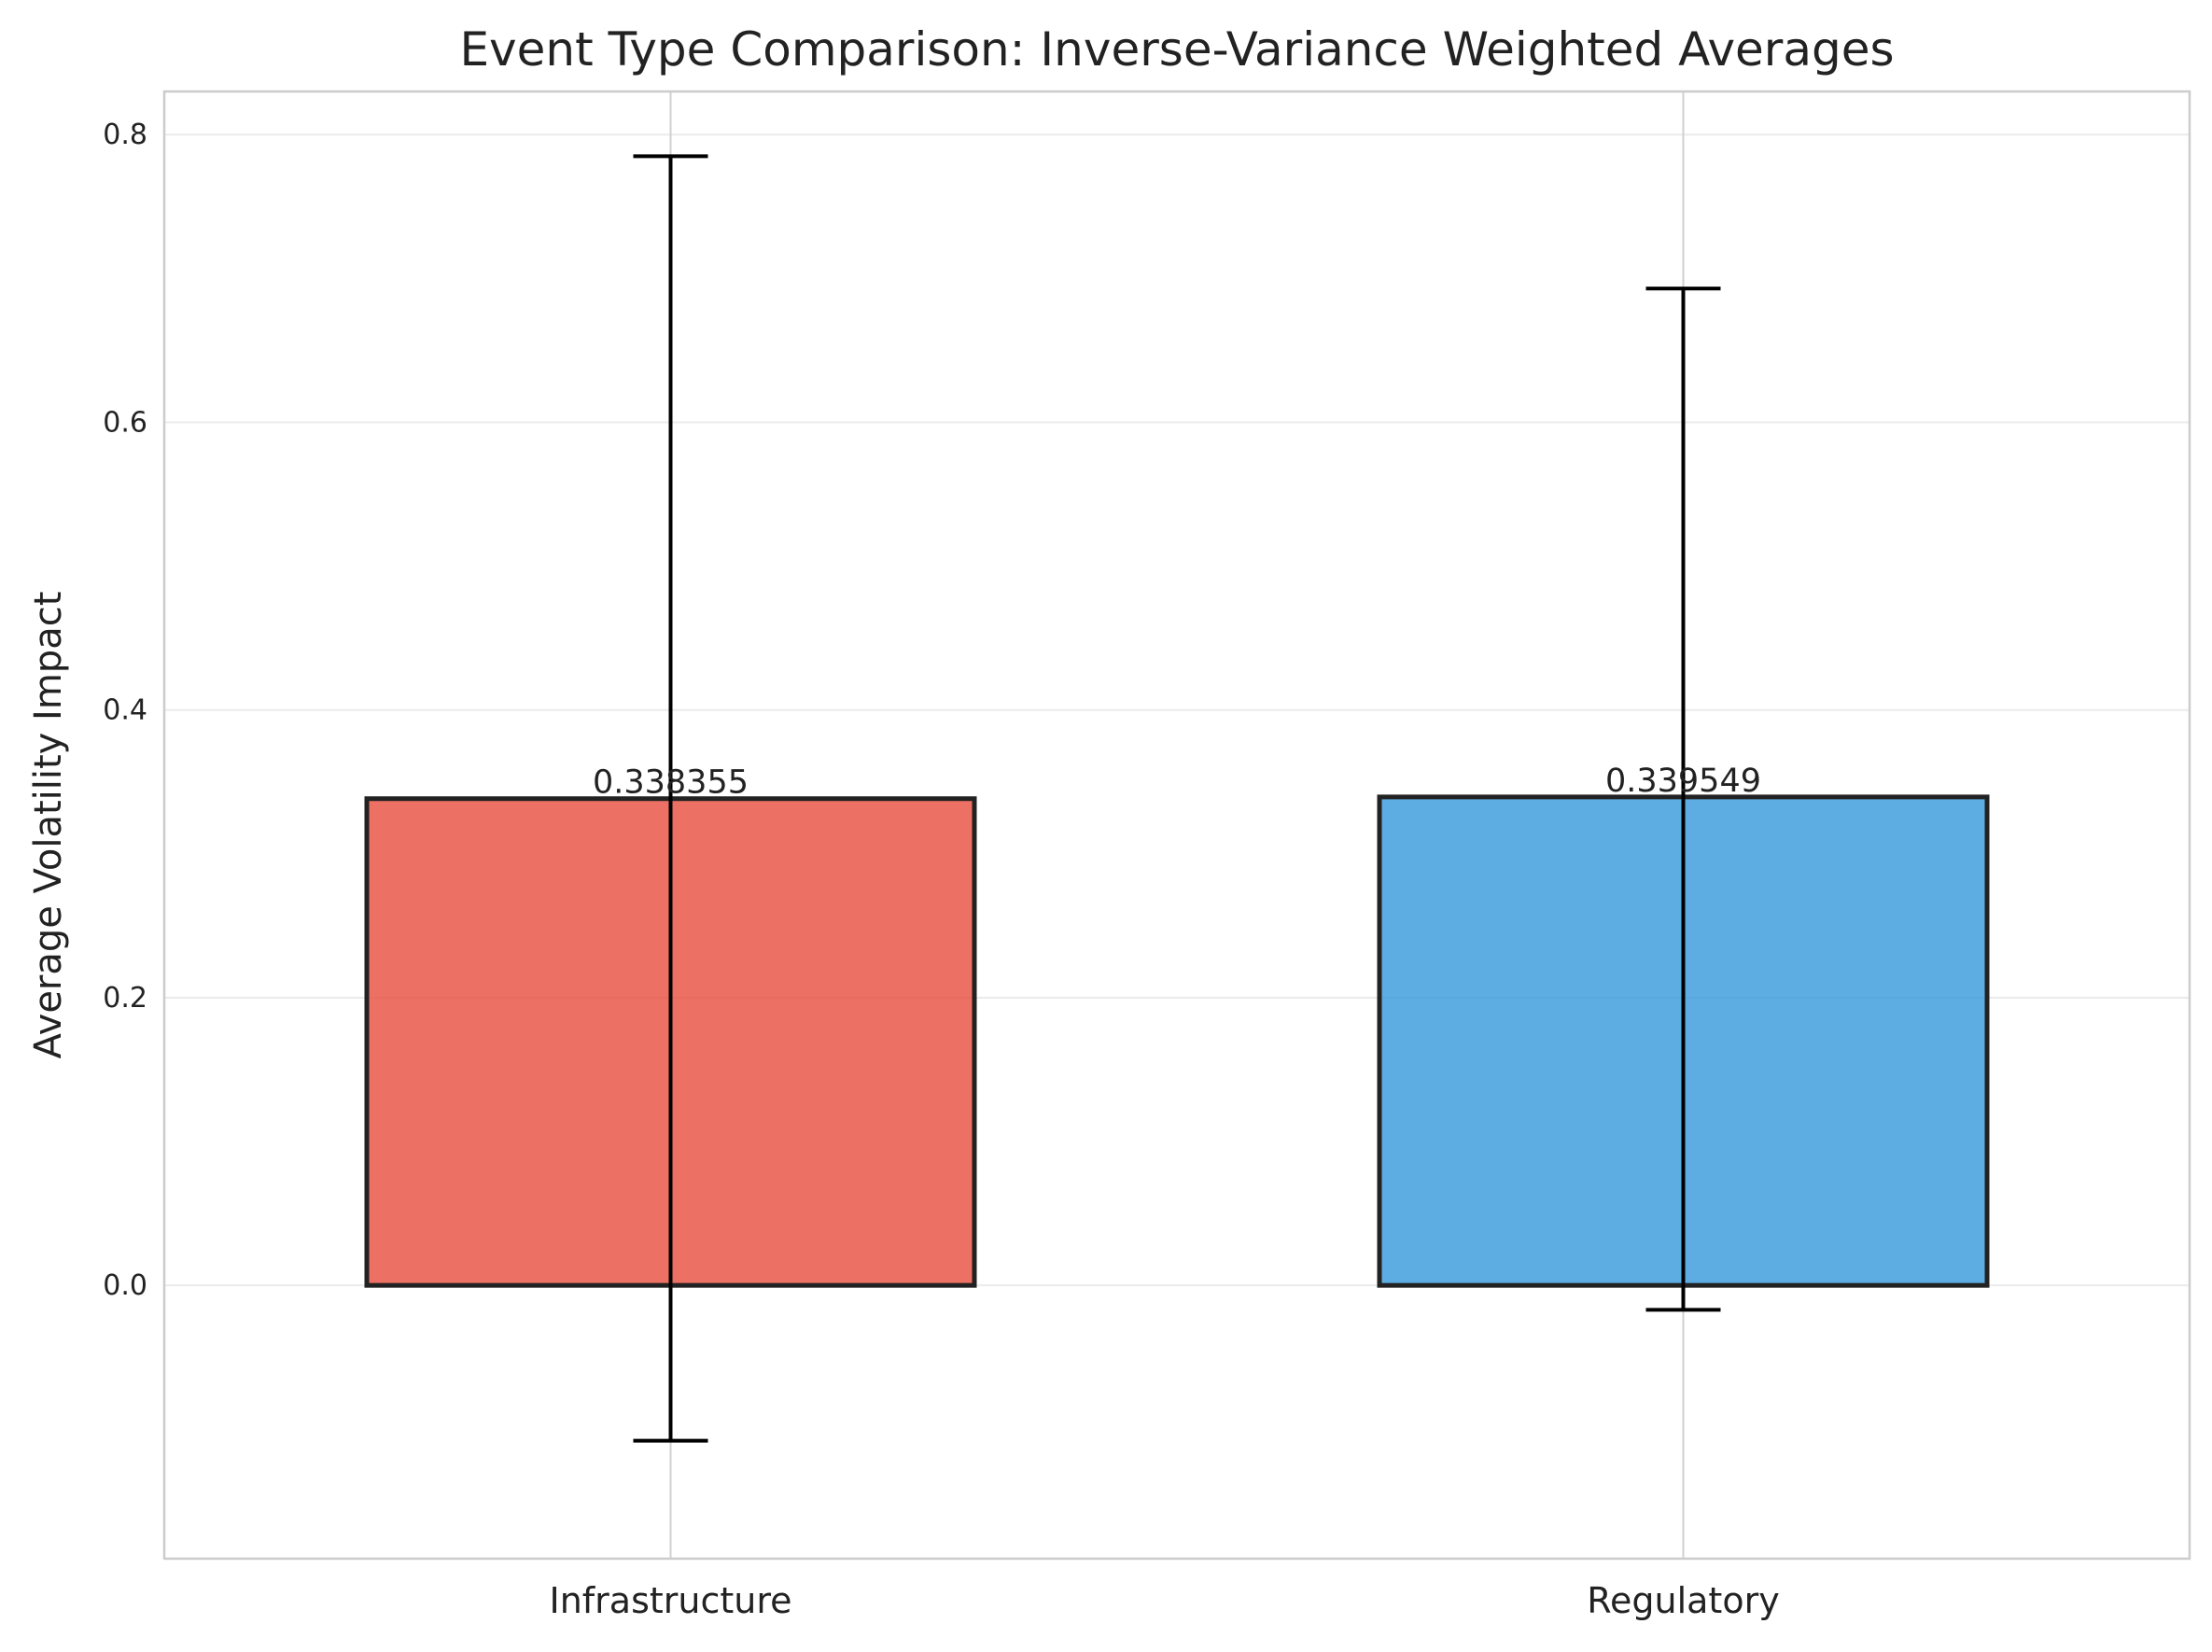 Image resolution: width=2212 pixels, height=1652 pixels. Describe the element at coordinates (125, 1285) in the screenshot. I see `y-tick-label: 0.0` at that location.